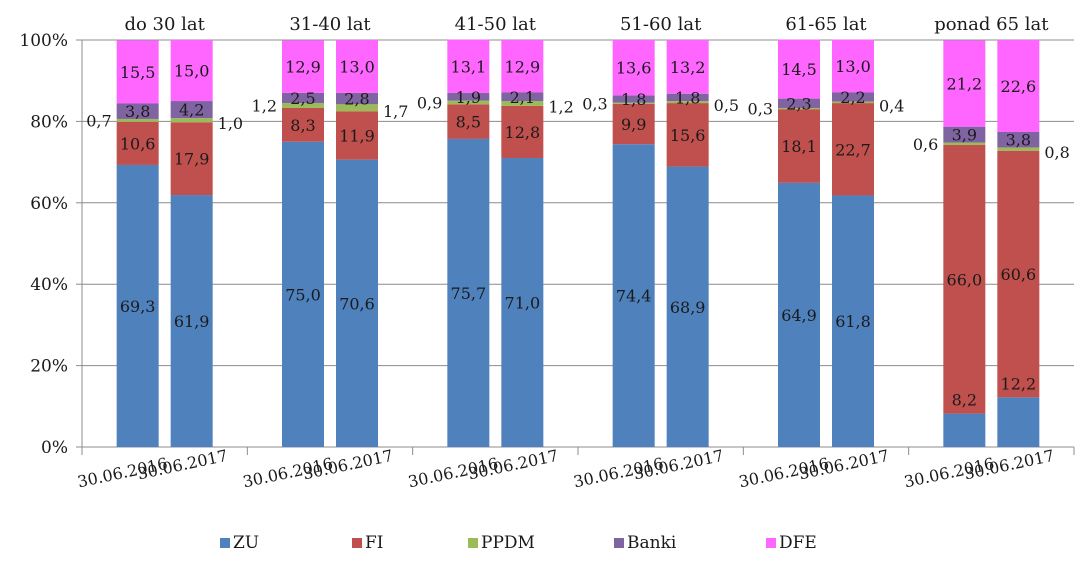 The width and height of the screenshot is (1092, 563). I want to click on legend-label-dfe: DFE, so click(798, 543).